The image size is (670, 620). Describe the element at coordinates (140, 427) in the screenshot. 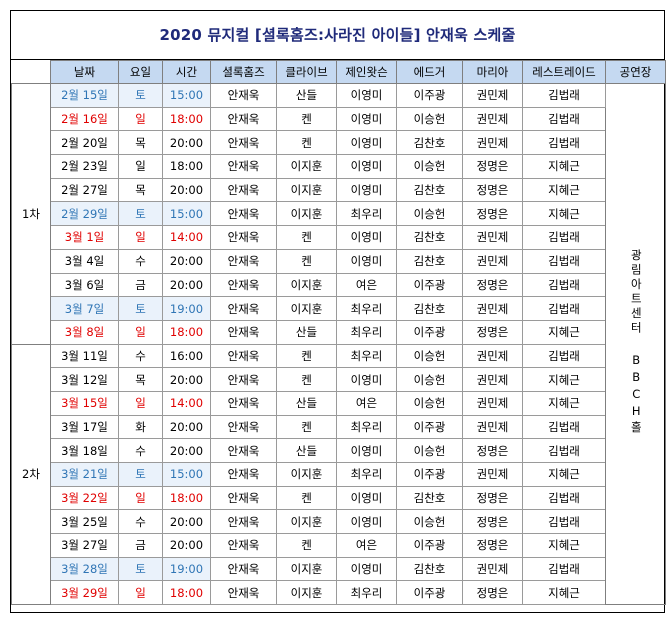

I see `day-cell: 화` at that location.